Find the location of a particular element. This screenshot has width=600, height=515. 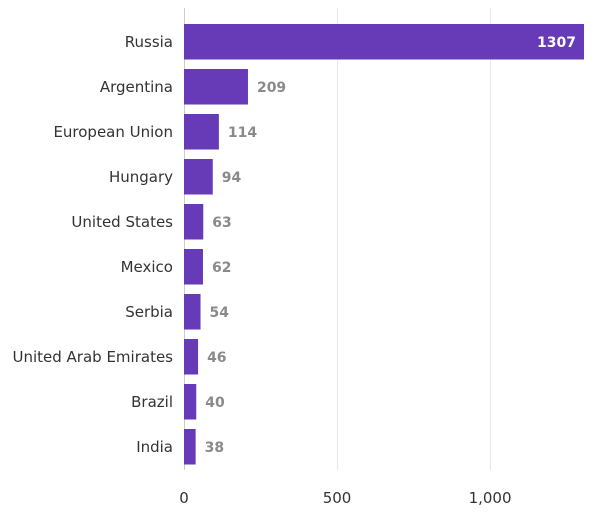

category-label: European Union is located at coordinates (113, 132).